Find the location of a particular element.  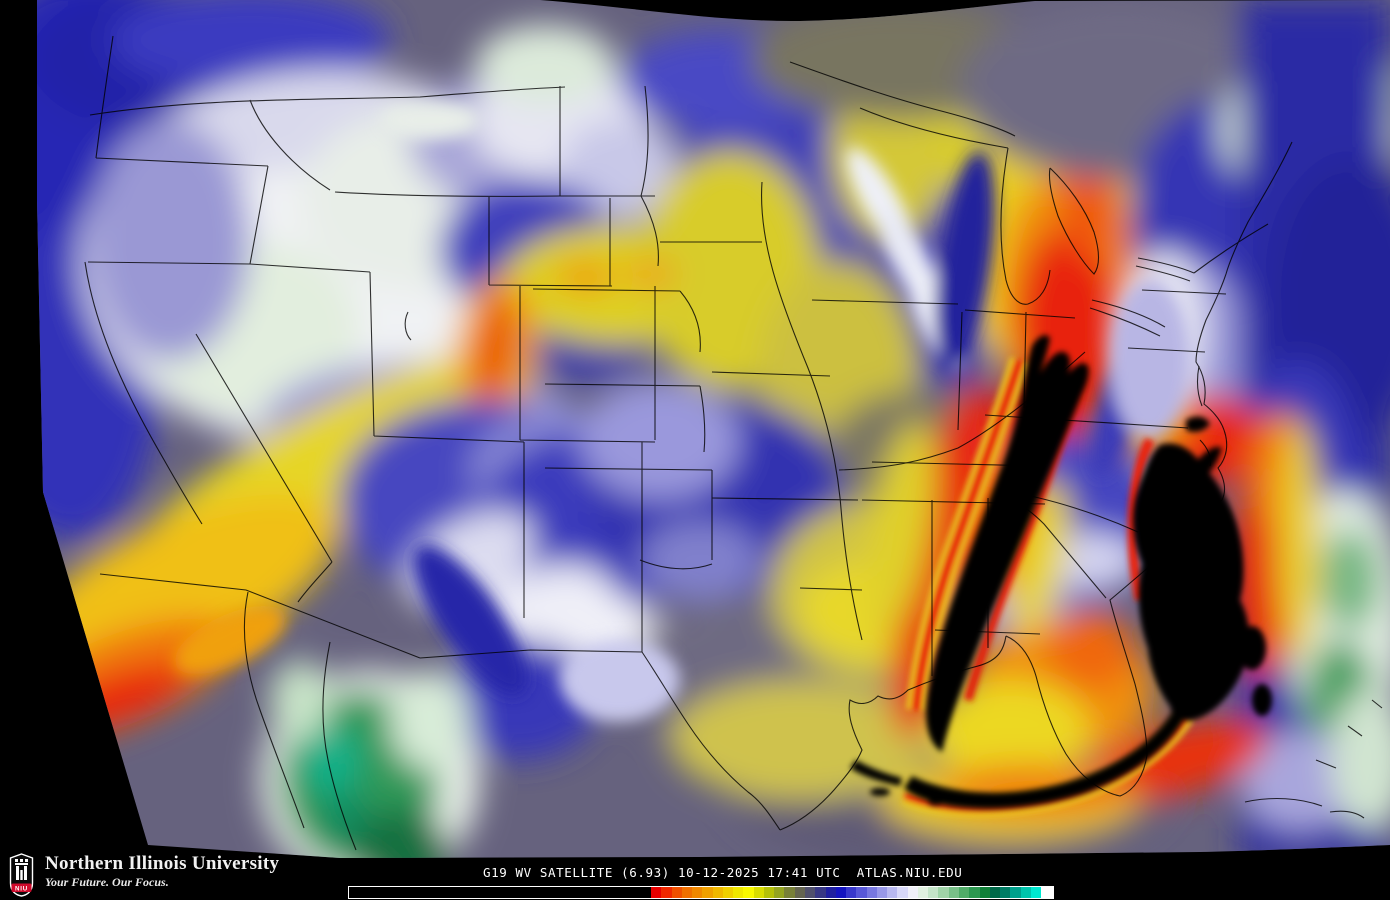

niu-logo-text: NIU is located at coordinates (21, 888).